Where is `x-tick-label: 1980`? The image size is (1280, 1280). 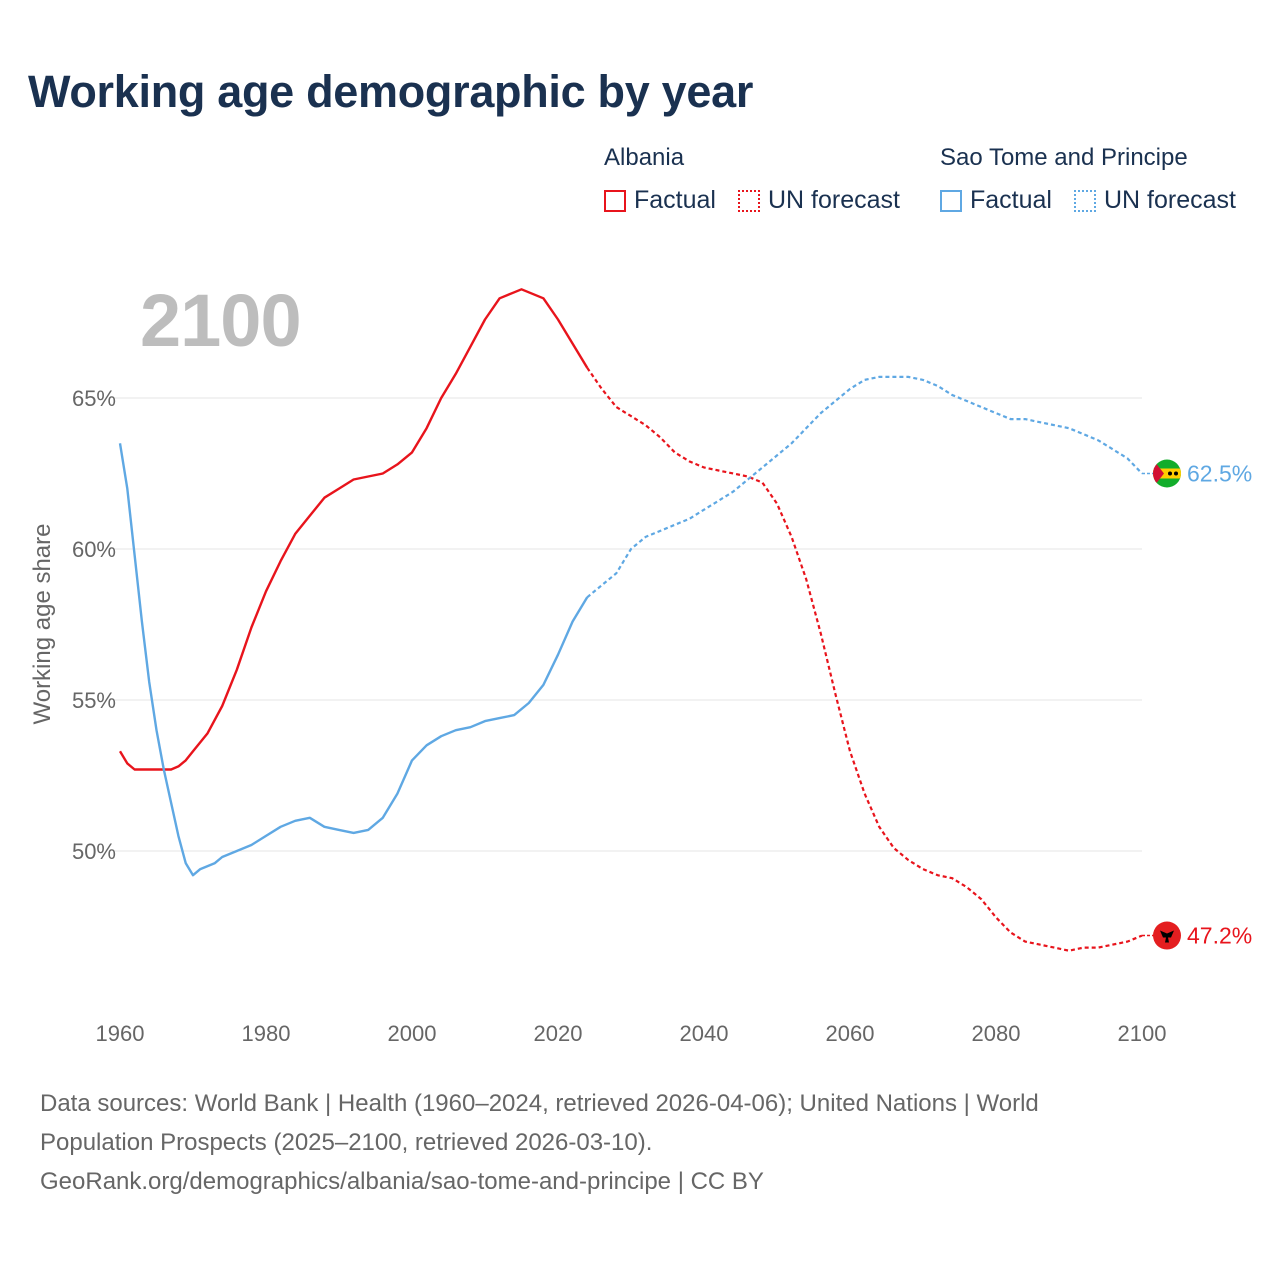
x-tick-label: 1980 is located at coordinates (266, 1033).